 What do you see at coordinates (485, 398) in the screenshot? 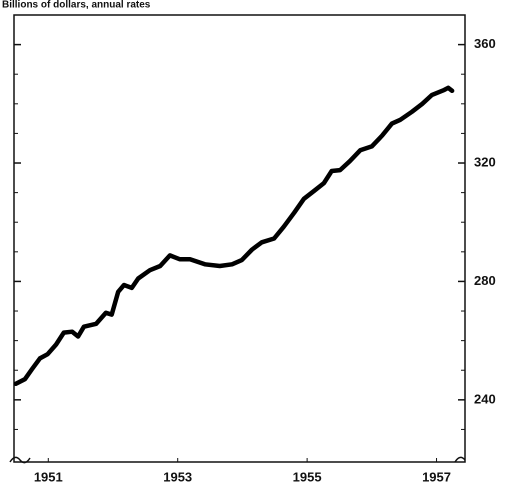
I see `y-tick-label: 240` at bounding box center [485, 398].